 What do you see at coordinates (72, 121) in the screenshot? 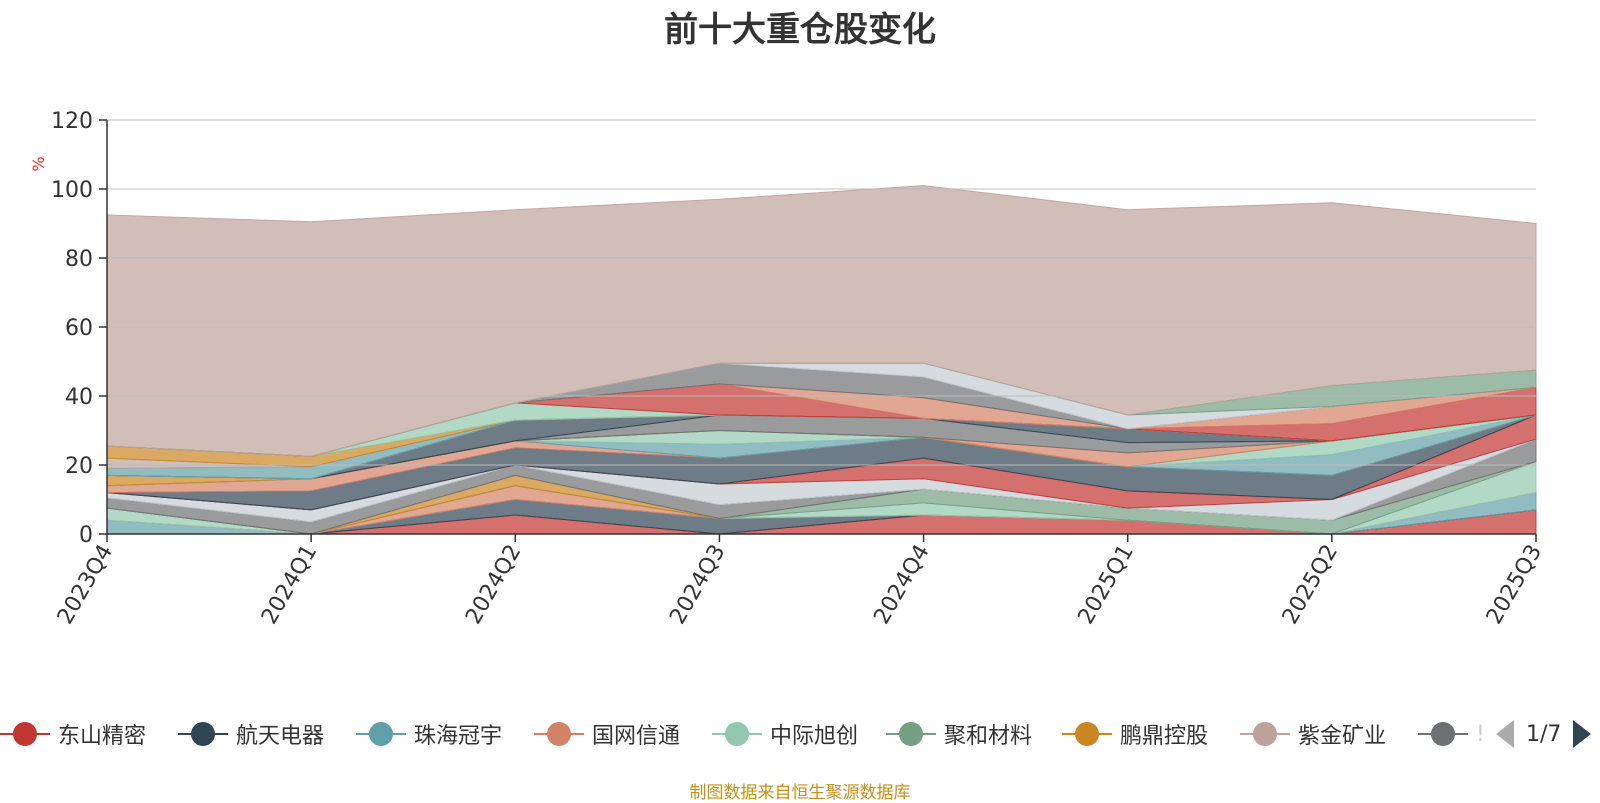
I see `y-tick-label: 120` at bounding box center [72, 121].